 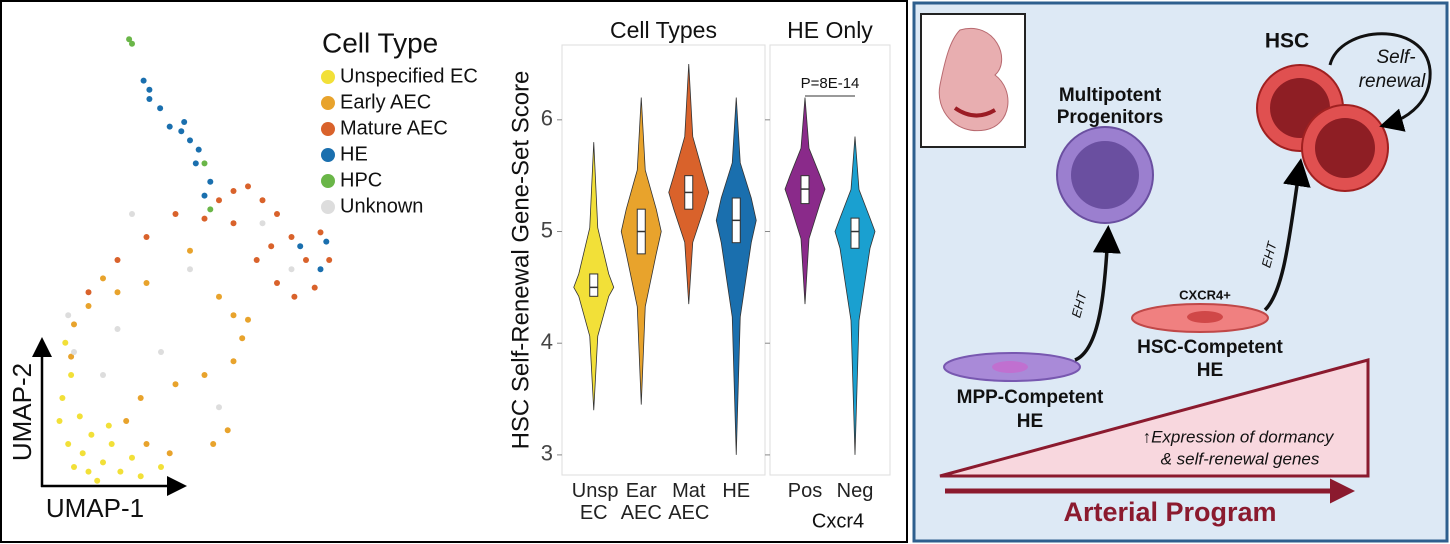 I want to click on diagram-label: renewal, so click(x=1392, y=81).